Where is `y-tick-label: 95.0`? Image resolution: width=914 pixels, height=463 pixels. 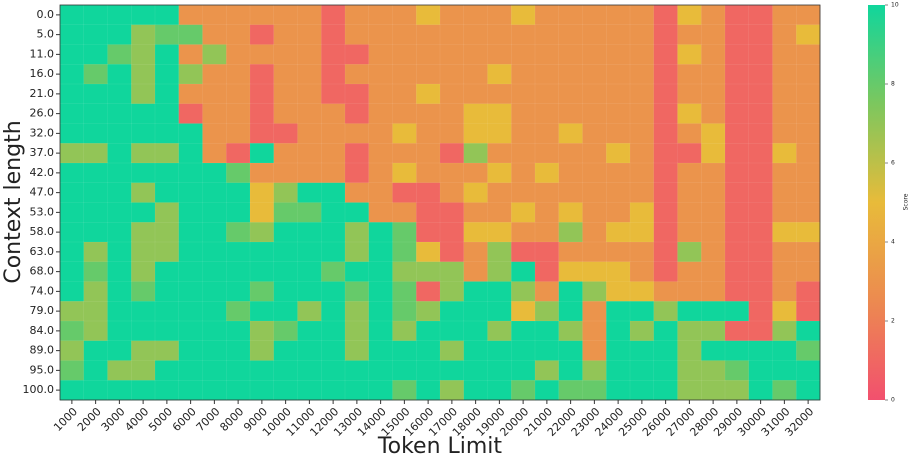 y-tick-label: 95.0 is located at coordinates (42, 369).